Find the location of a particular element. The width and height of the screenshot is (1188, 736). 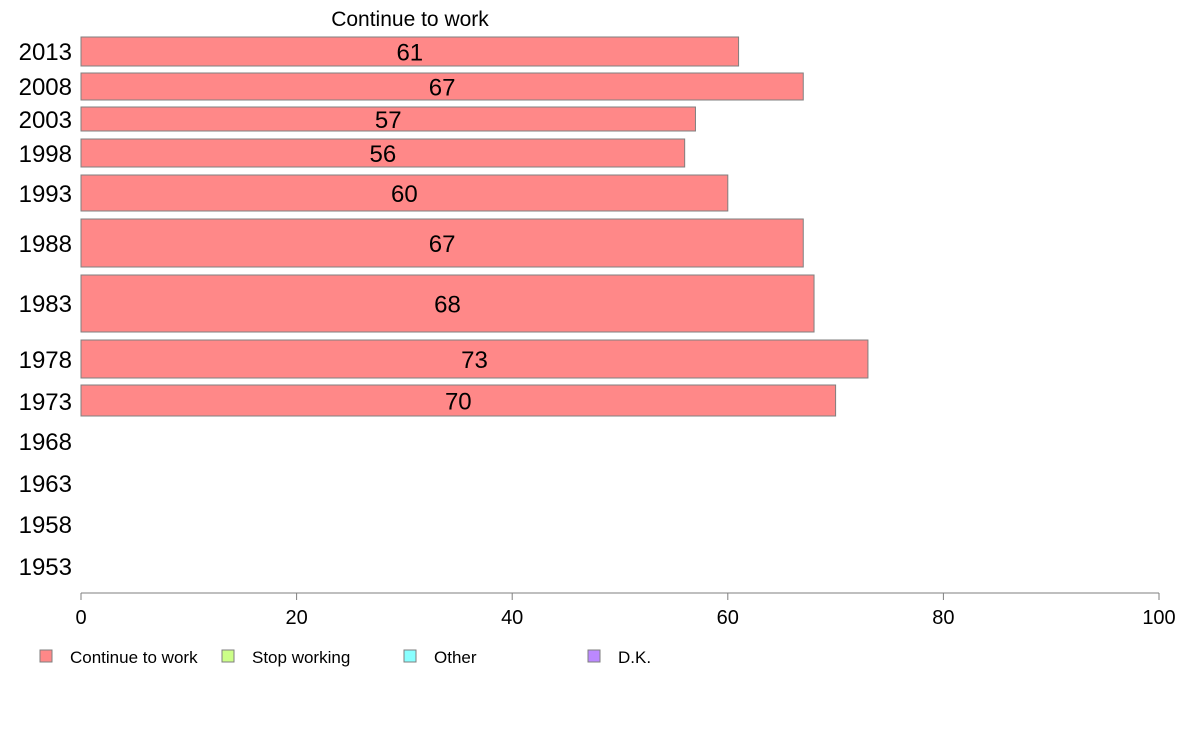

data-label-2003: 57 is located at coordinates (388, 120).